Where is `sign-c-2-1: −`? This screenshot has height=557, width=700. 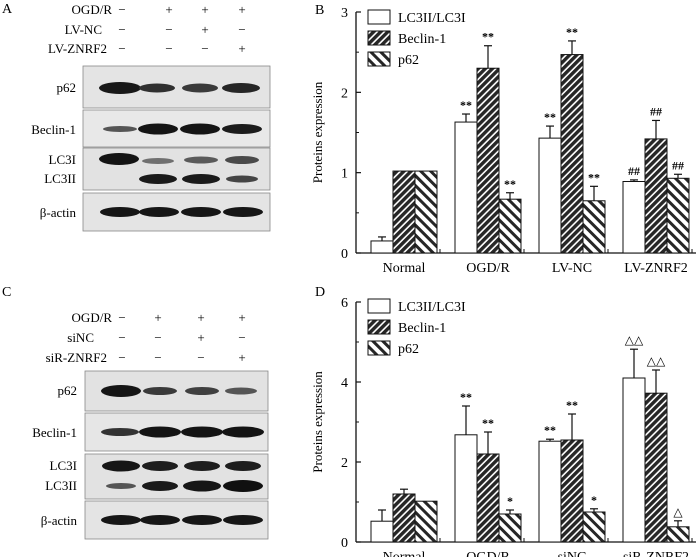
sign-c-2-1: − is located at coordinates (157, 357).